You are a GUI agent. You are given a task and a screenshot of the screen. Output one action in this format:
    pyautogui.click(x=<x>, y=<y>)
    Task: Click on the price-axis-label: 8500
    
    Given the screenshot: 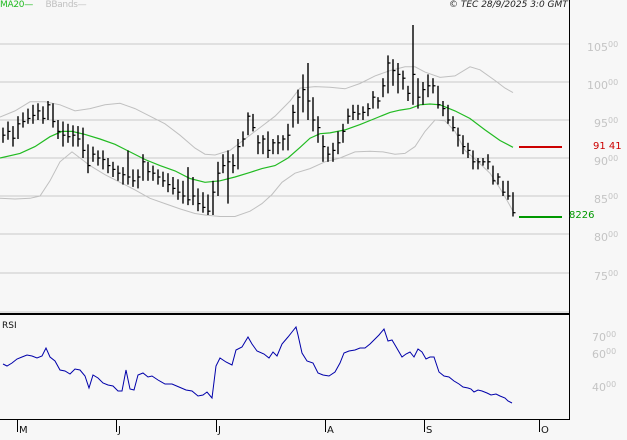 What is the action you would take?
    pyautogui.click(x=606, y=199)
    